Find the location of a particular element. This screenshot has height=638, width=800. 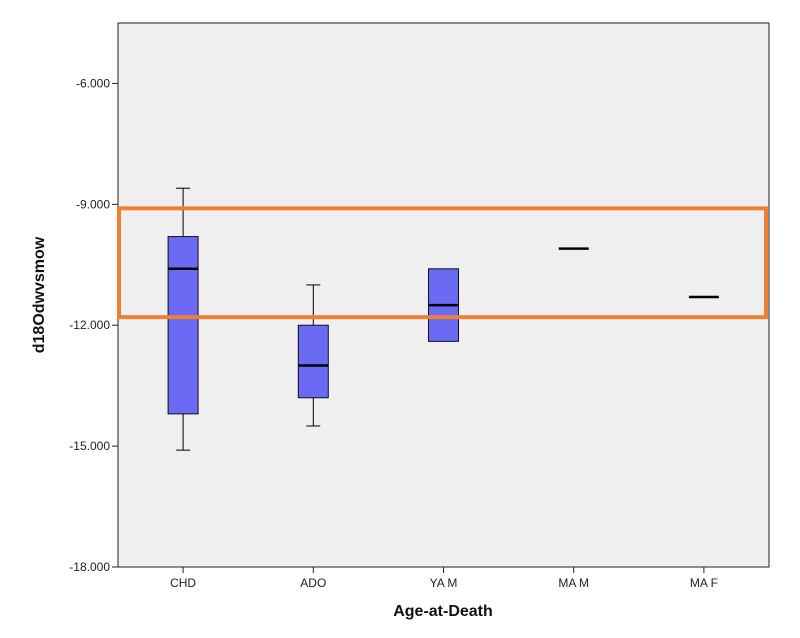

highlight-box is located at coordinates (442, 263).